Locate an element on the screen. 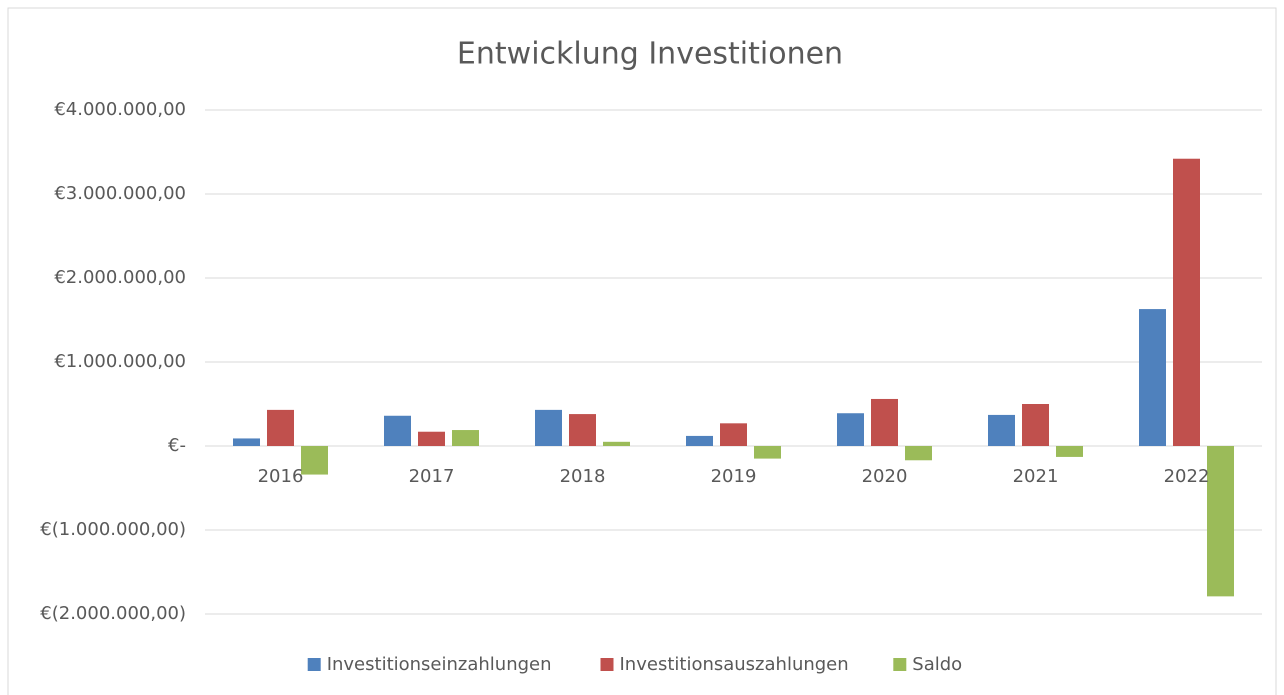 This screenshot has width=1284, height=695. y-tick-label: €4.000.000,00 is located at coordinates (120, 109).